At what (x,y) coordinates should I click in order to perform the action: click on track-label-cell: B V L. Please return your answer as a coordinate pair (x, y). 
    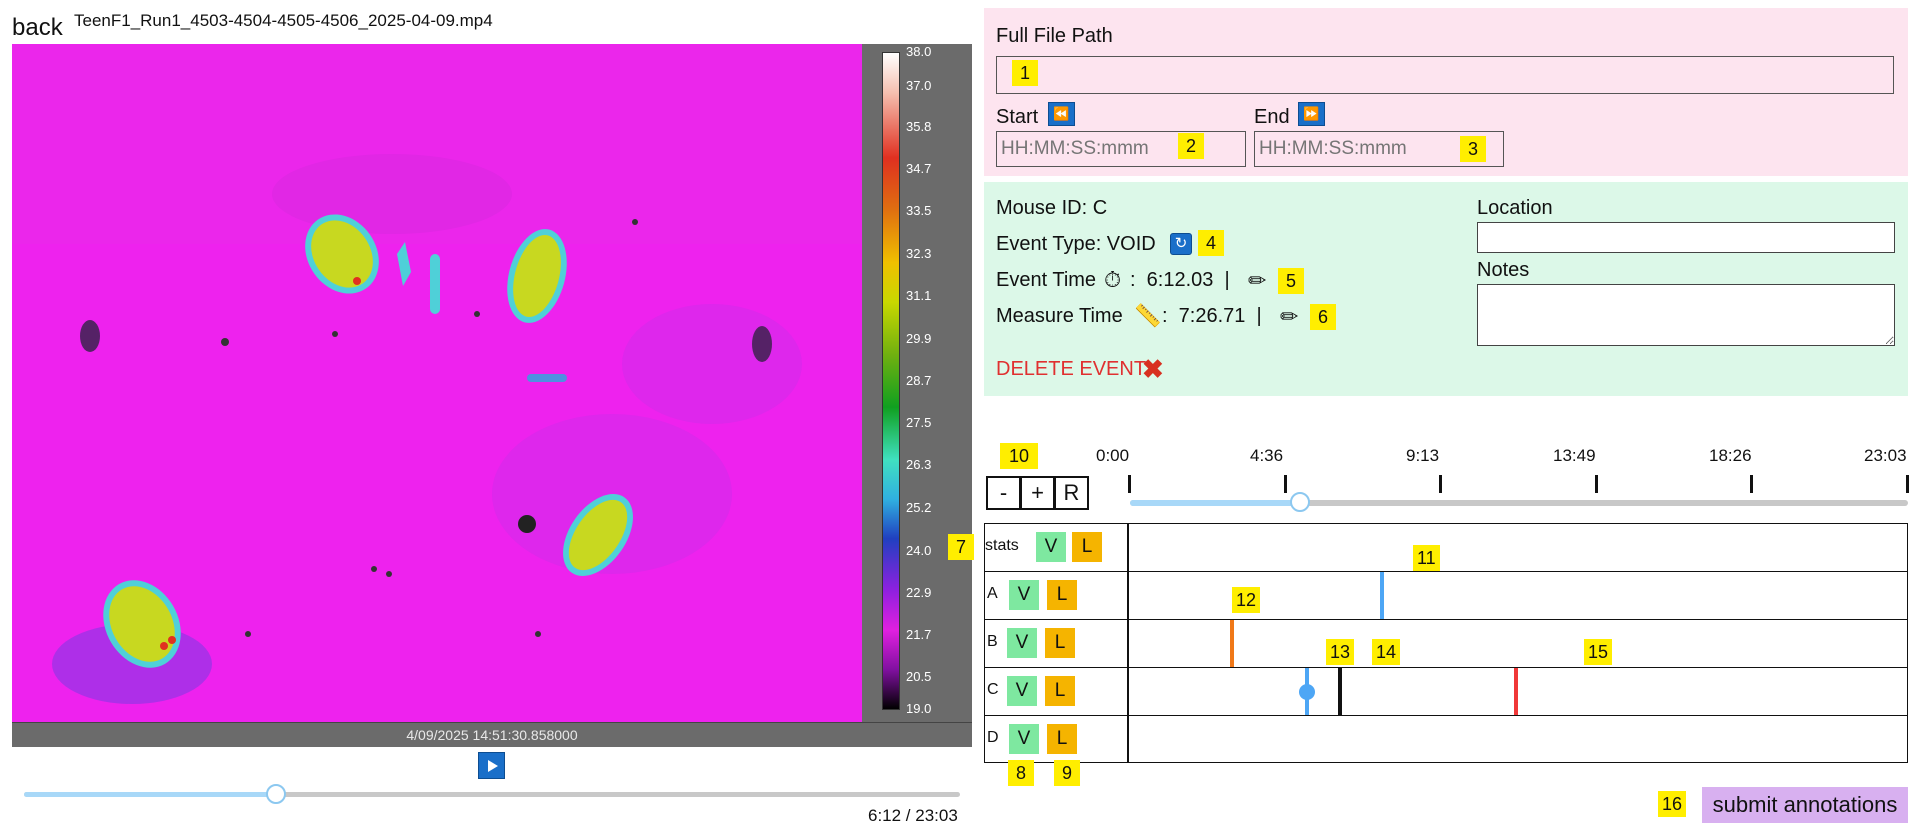
    Looking at the image, I should click on (1057, 643).